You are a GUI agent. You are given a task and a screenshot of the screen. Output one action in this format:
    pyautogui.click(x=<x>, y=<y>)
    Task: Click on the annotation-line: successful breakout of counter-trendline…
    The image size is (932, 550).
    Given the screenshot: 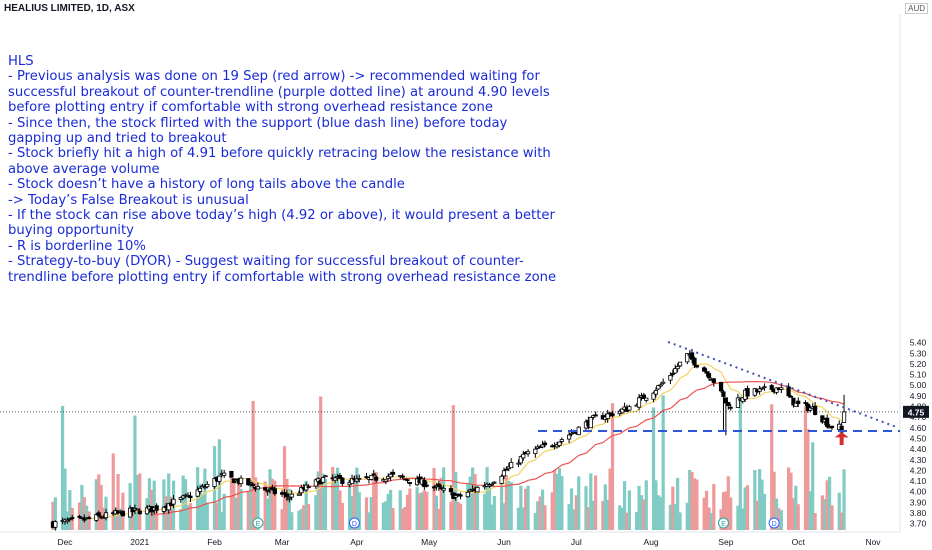 What is the action you would take?
    pyautogui.click(x=279, y=92)
    